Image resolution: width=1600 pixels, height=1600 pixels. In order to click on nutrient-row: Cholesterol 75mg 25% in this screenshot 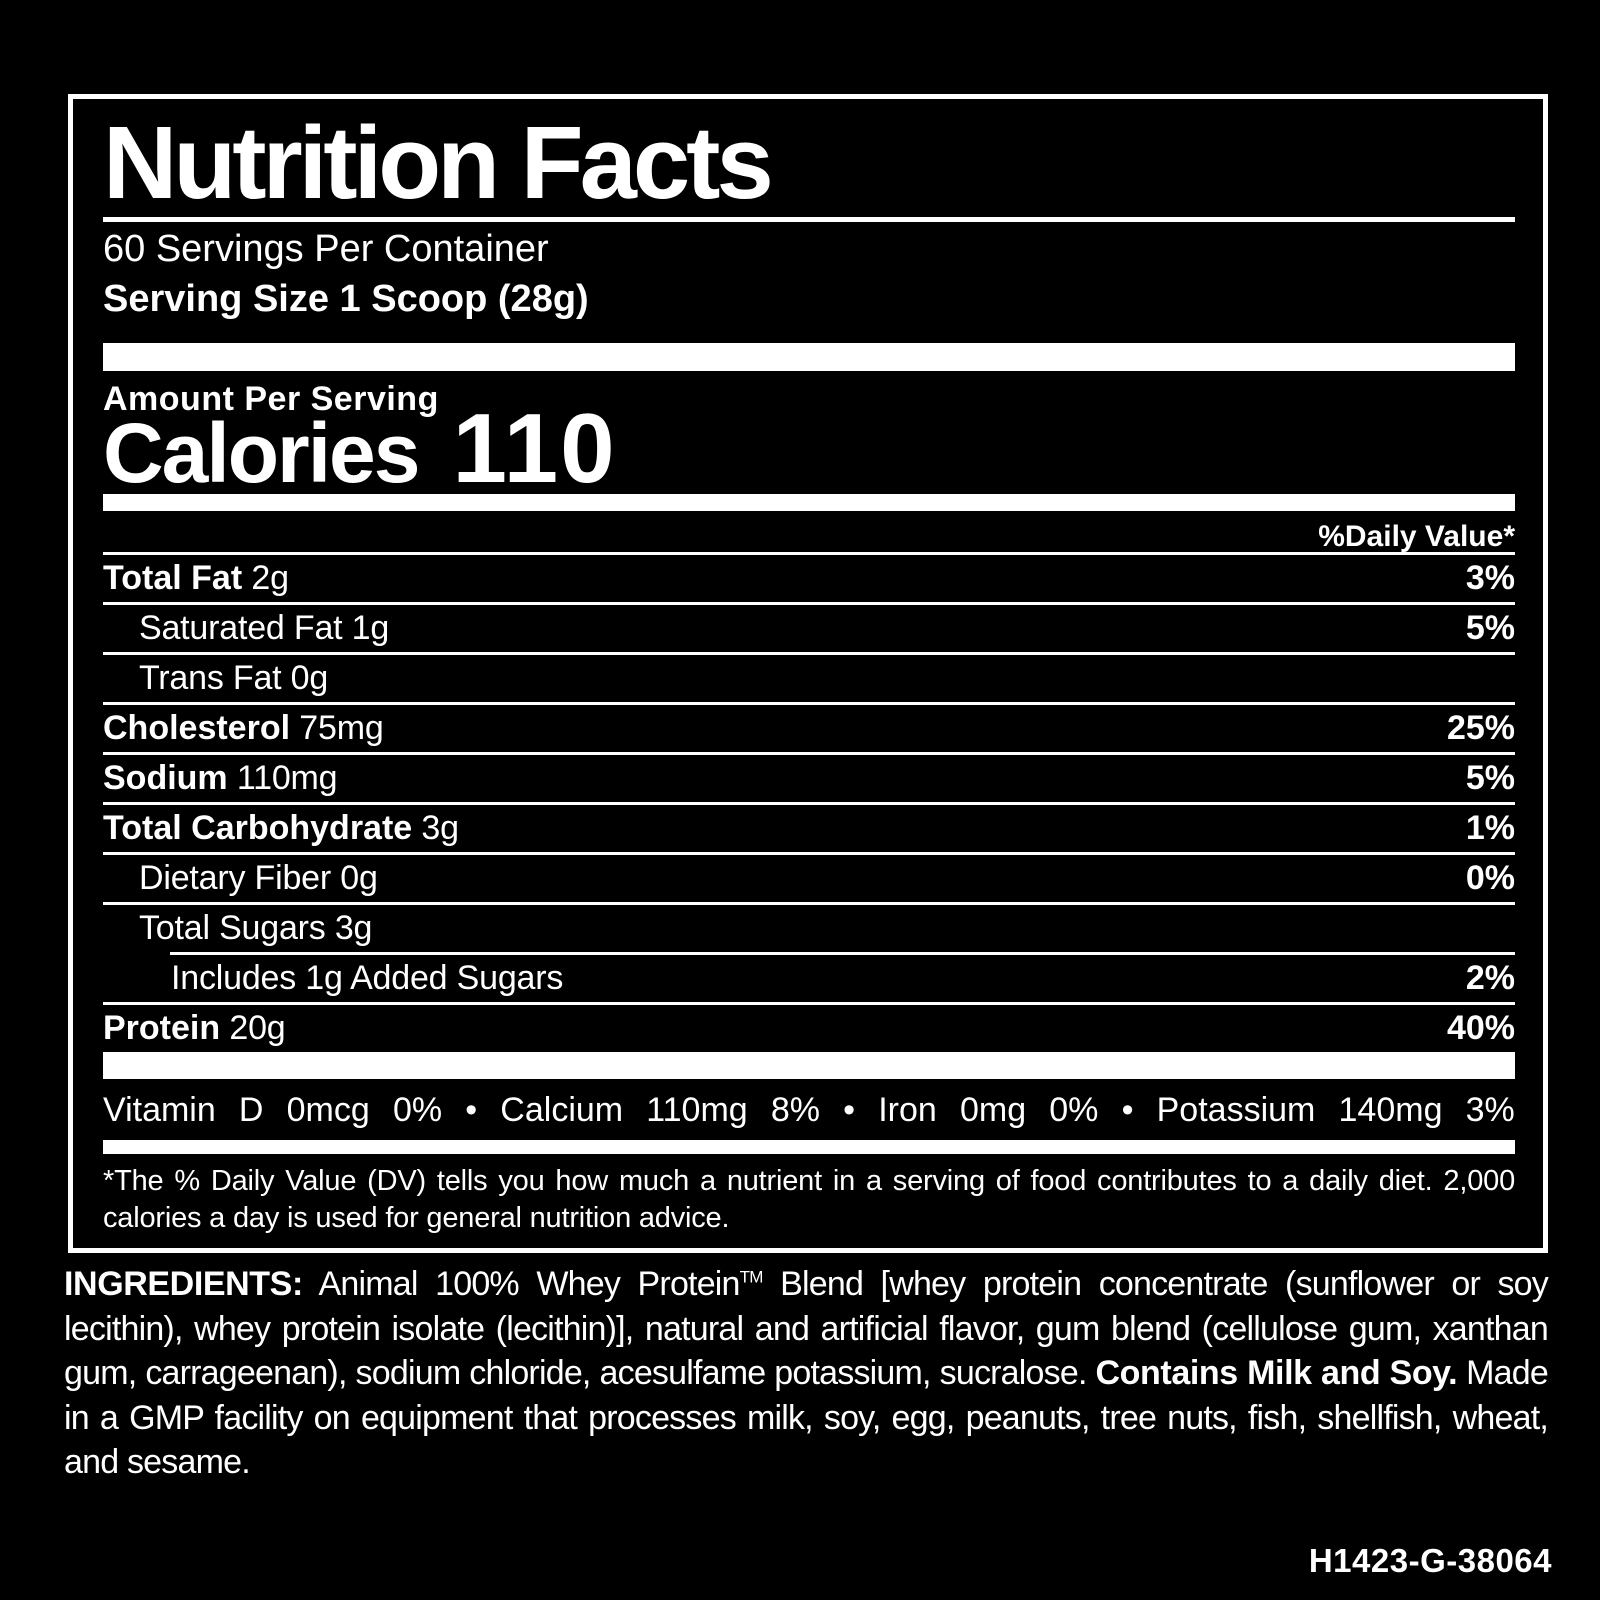, I will do `click(809, 728)`.